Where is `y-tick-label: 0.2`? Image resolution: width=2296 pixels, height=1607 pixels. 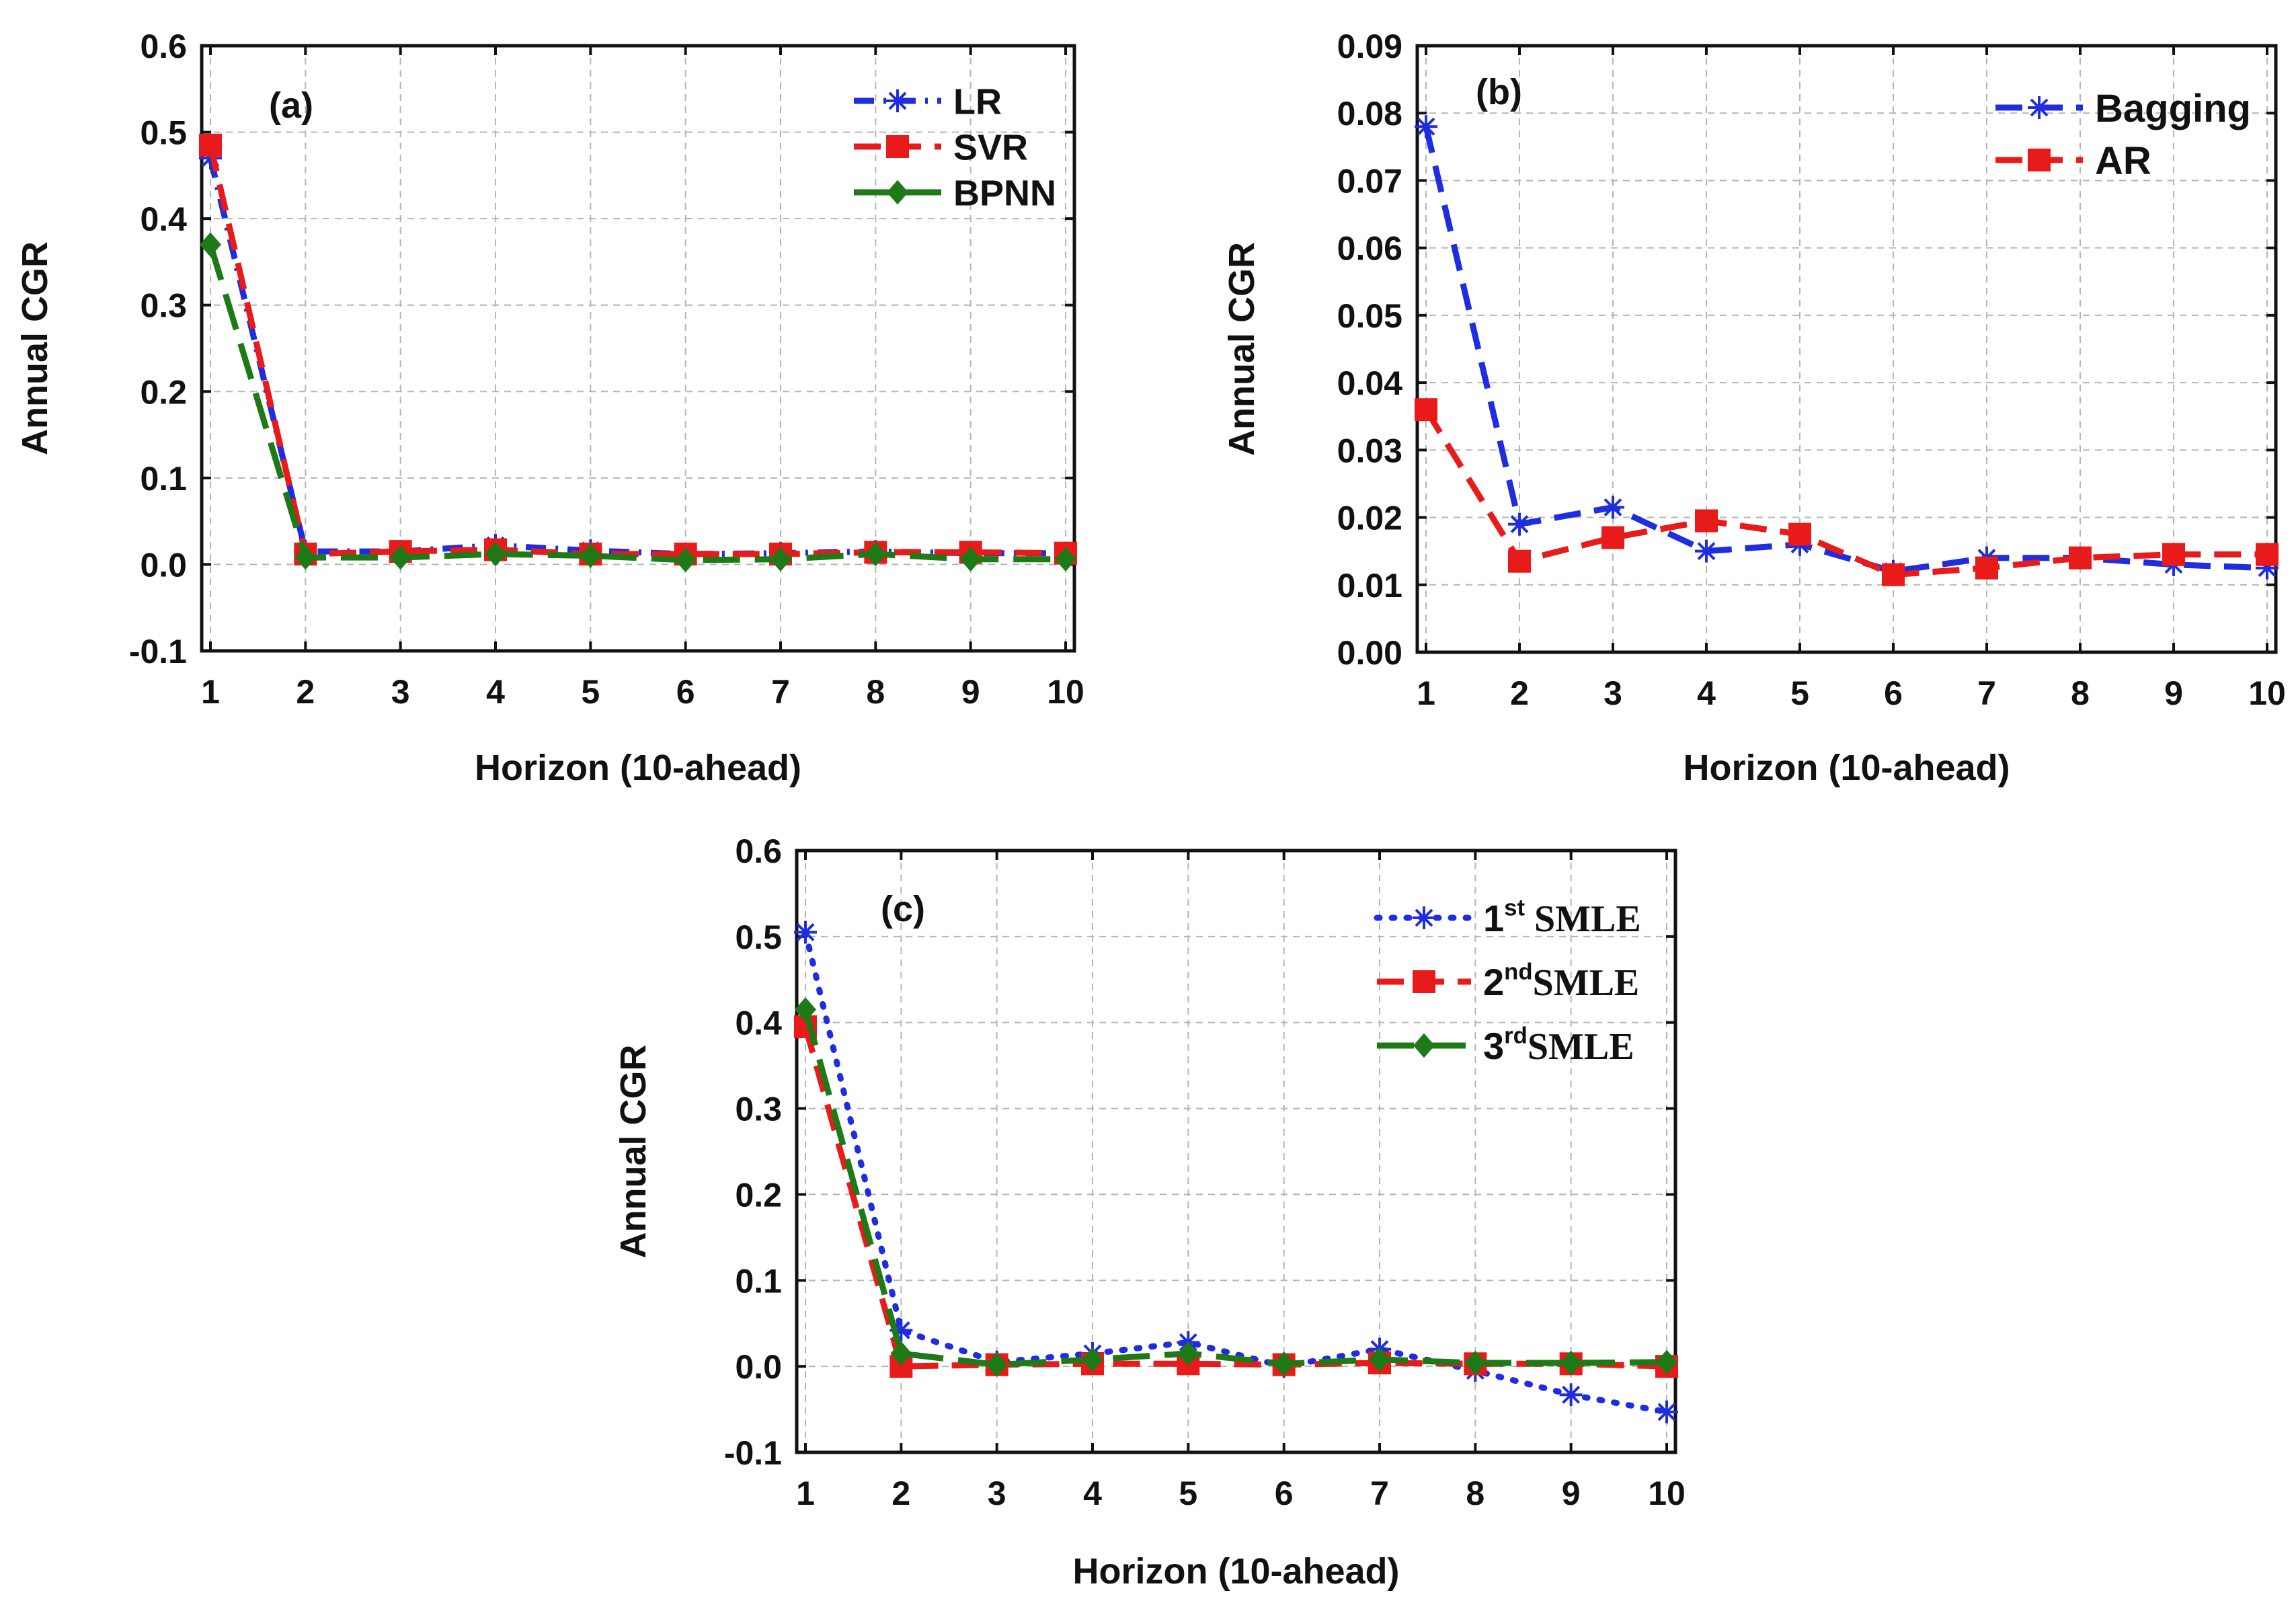
y-tick-label: 0.2 is located at coordinates (758, 1195).